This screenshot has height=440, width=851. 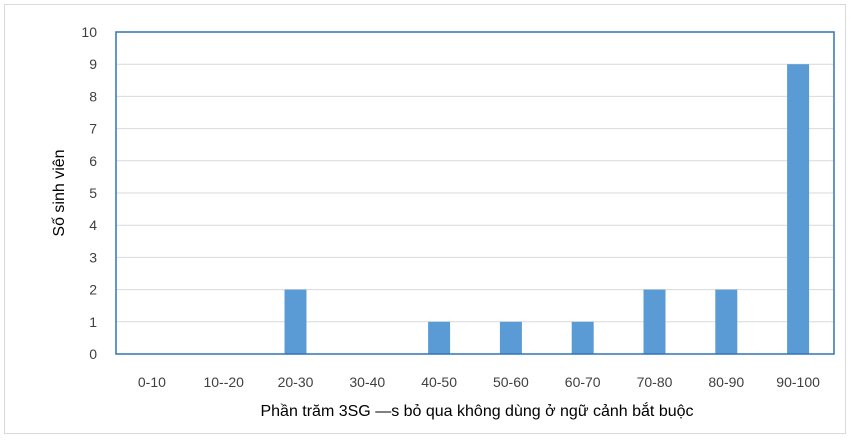 I want to click on y-tick-label: 9, so click(x=93, y=64).